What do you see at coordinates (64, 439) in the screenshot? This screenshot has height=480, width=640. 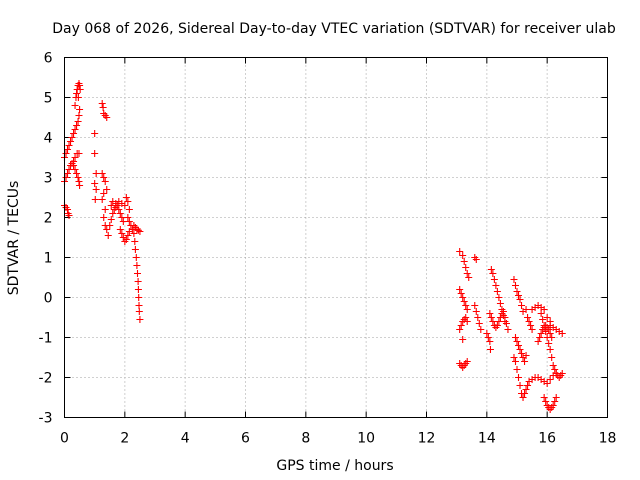 I see `x-tick-label: 0` at bounding box center [64, 439].